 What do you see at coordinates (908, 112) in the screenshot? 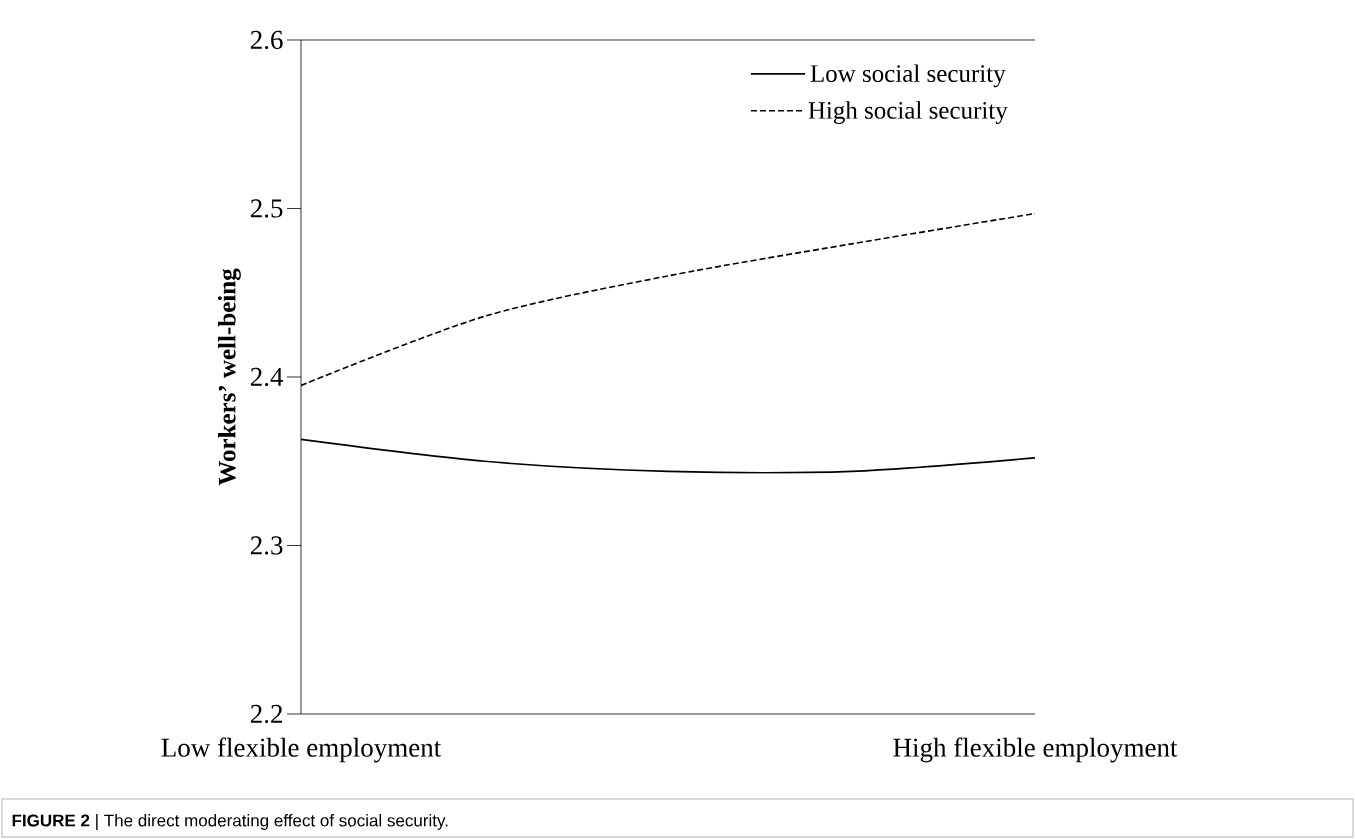
I see `legend-label: High social security` at bounding box center [908, 112].